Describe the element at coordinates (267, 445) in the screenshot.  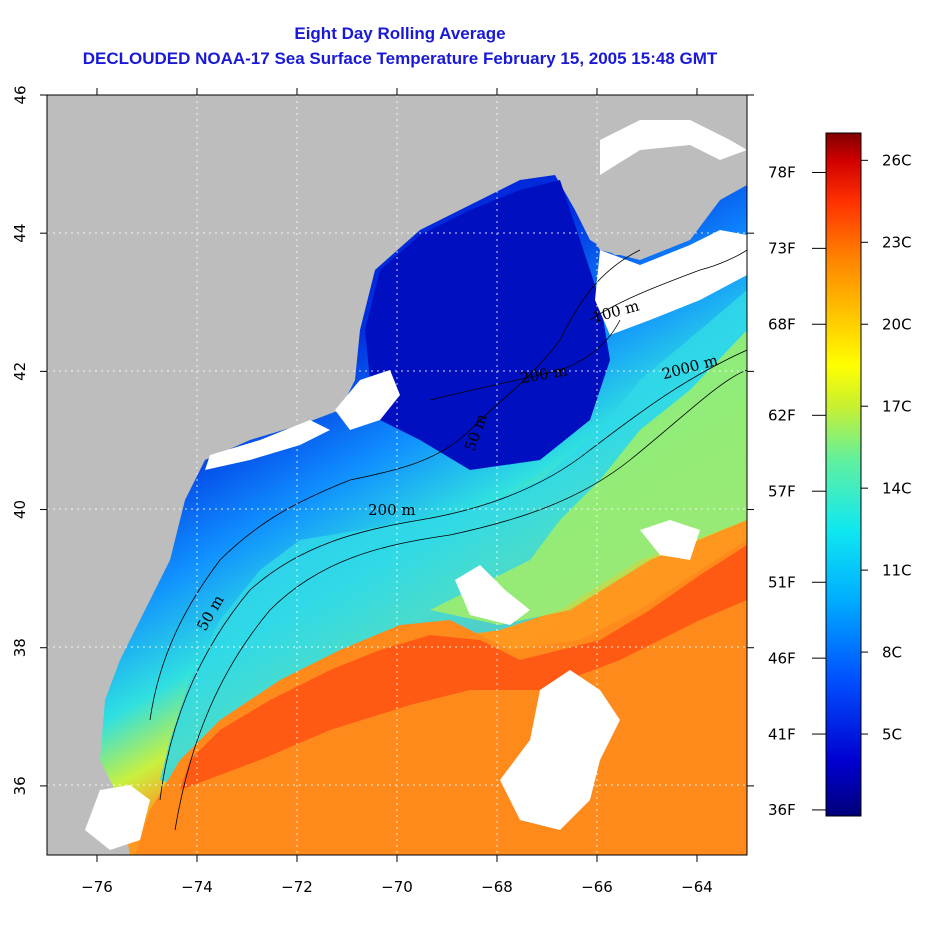
I see `long-island-white` at that location.